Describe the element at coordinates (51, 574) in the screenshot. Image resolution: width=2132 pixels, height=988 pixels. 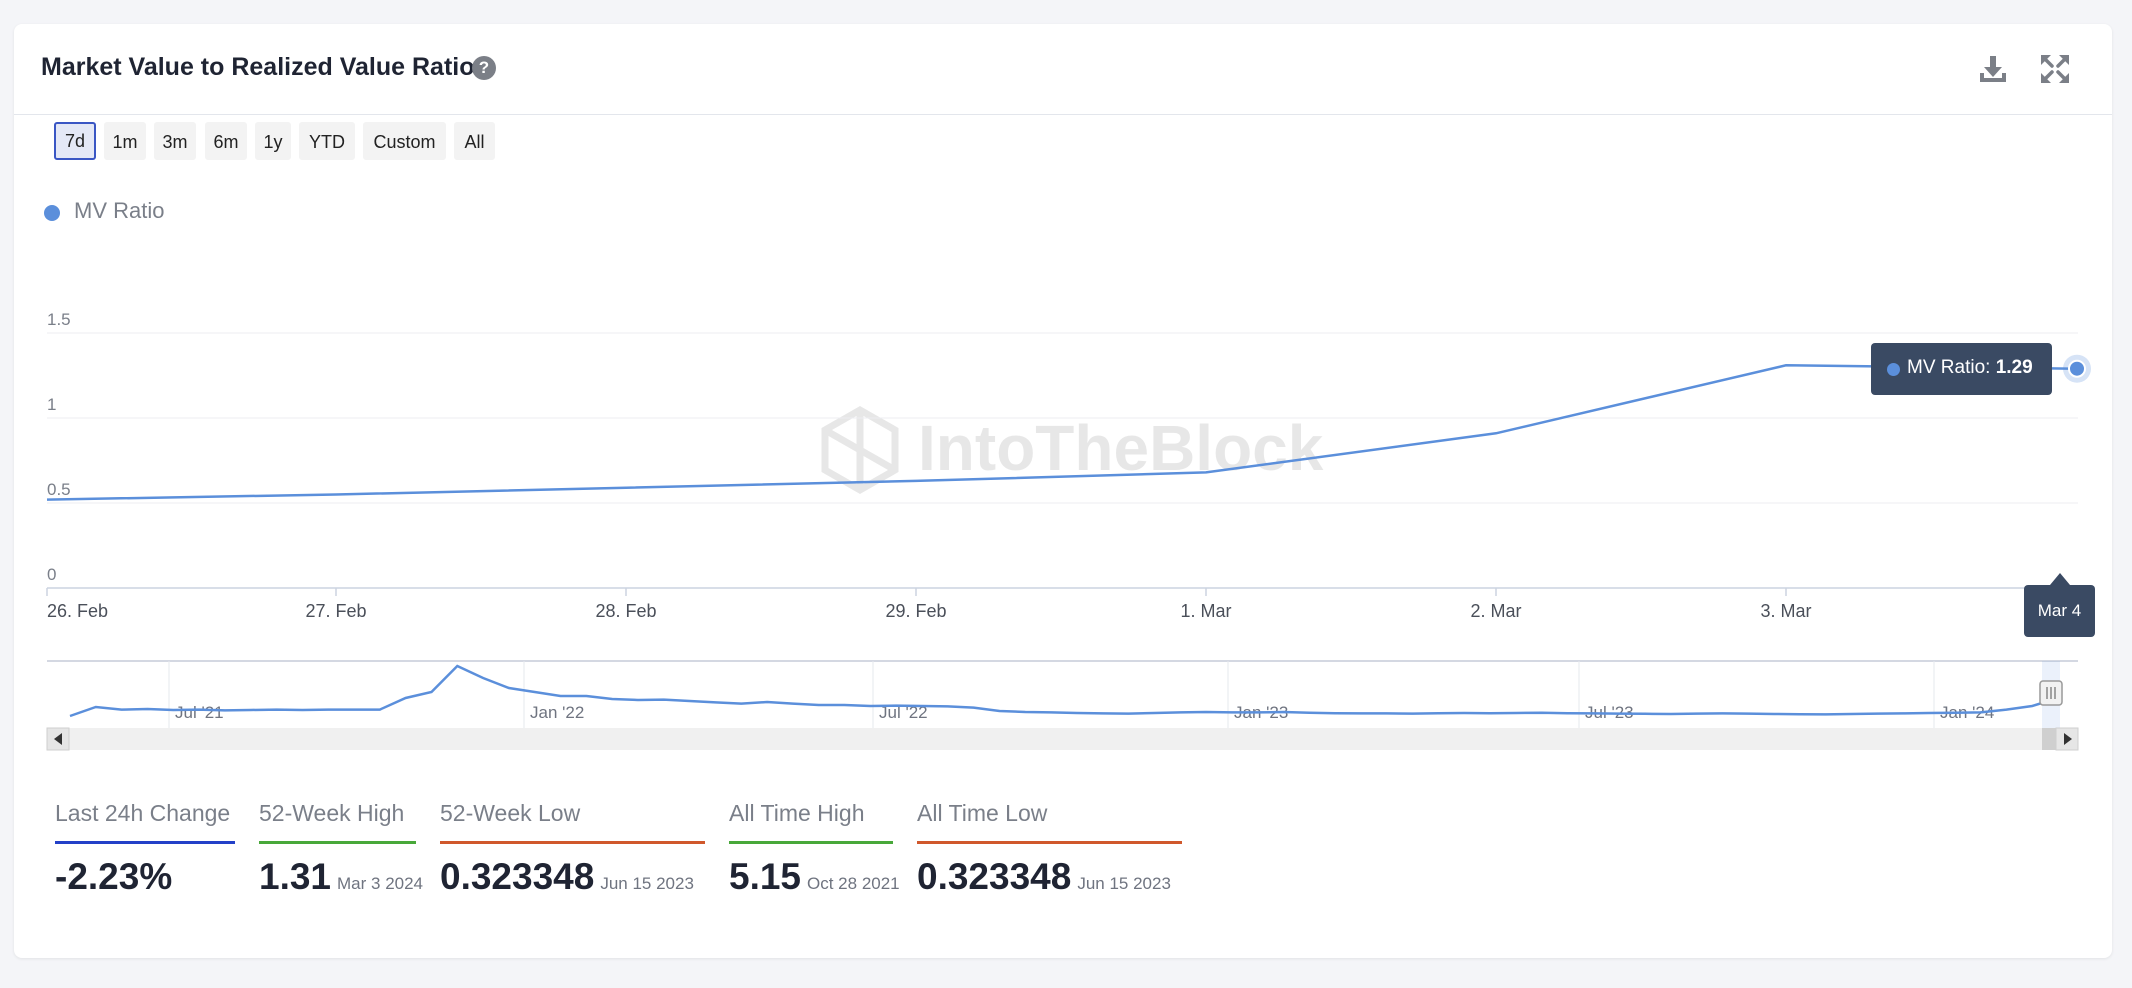
I see `y-tick-label: 0` at that location.